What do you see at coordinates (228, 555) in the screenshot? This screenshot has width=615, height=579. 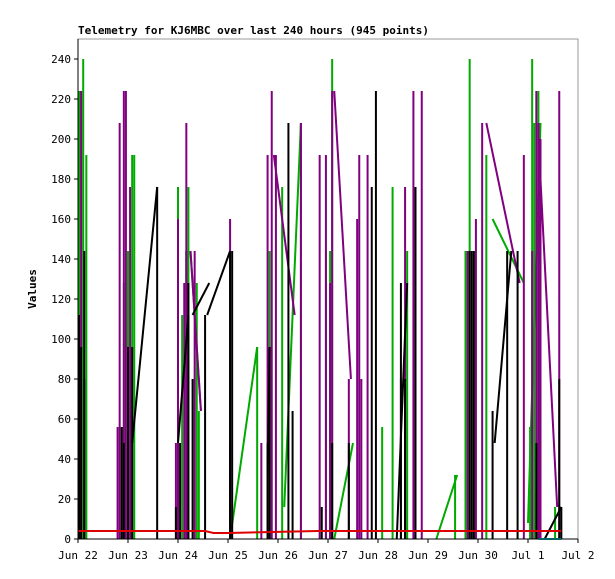 I see `x-tick-label: Jun 25` at bounding box center [228, 555].